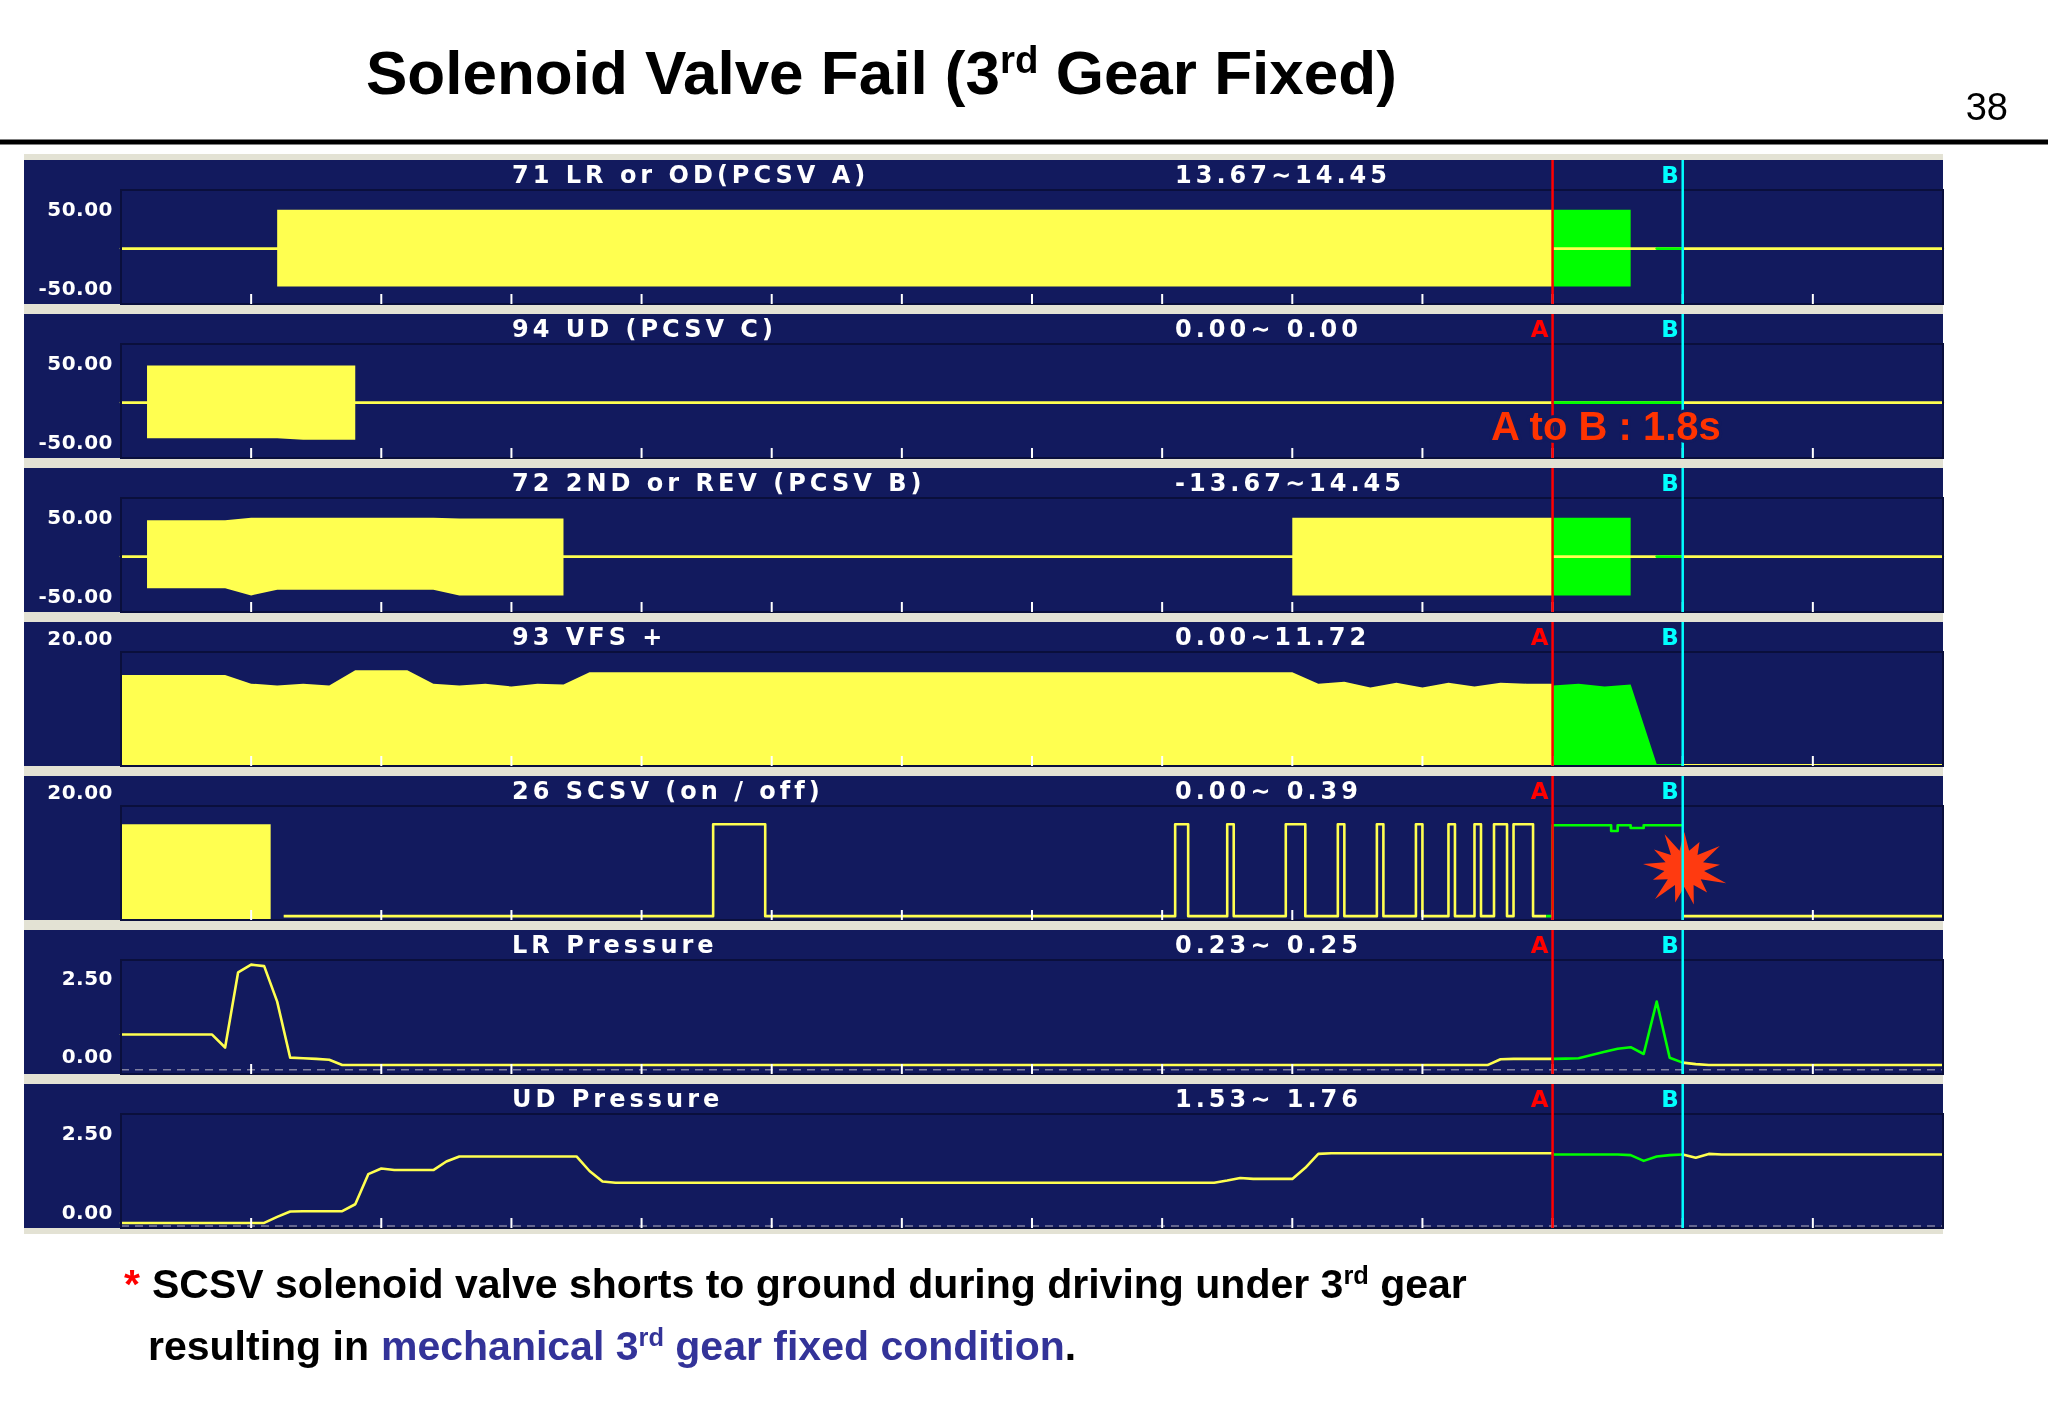 The image size is (2048, 1418). What do you see at coordinates (1290, 483) in the screenshot?
I see `text: -13.67∼14.45` at bounding box center [1290, 483].